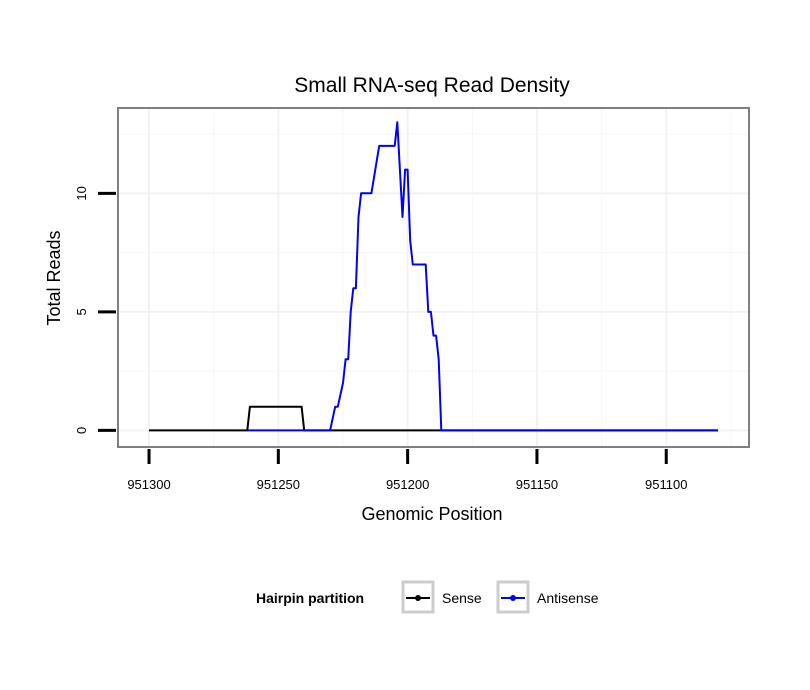 Image resolution: width=810 pixels, height=690 pixels. What do you see at coordinates (433, 418) in the screenshot?
I see `series-line-sense` at bounding box center [433, 418].